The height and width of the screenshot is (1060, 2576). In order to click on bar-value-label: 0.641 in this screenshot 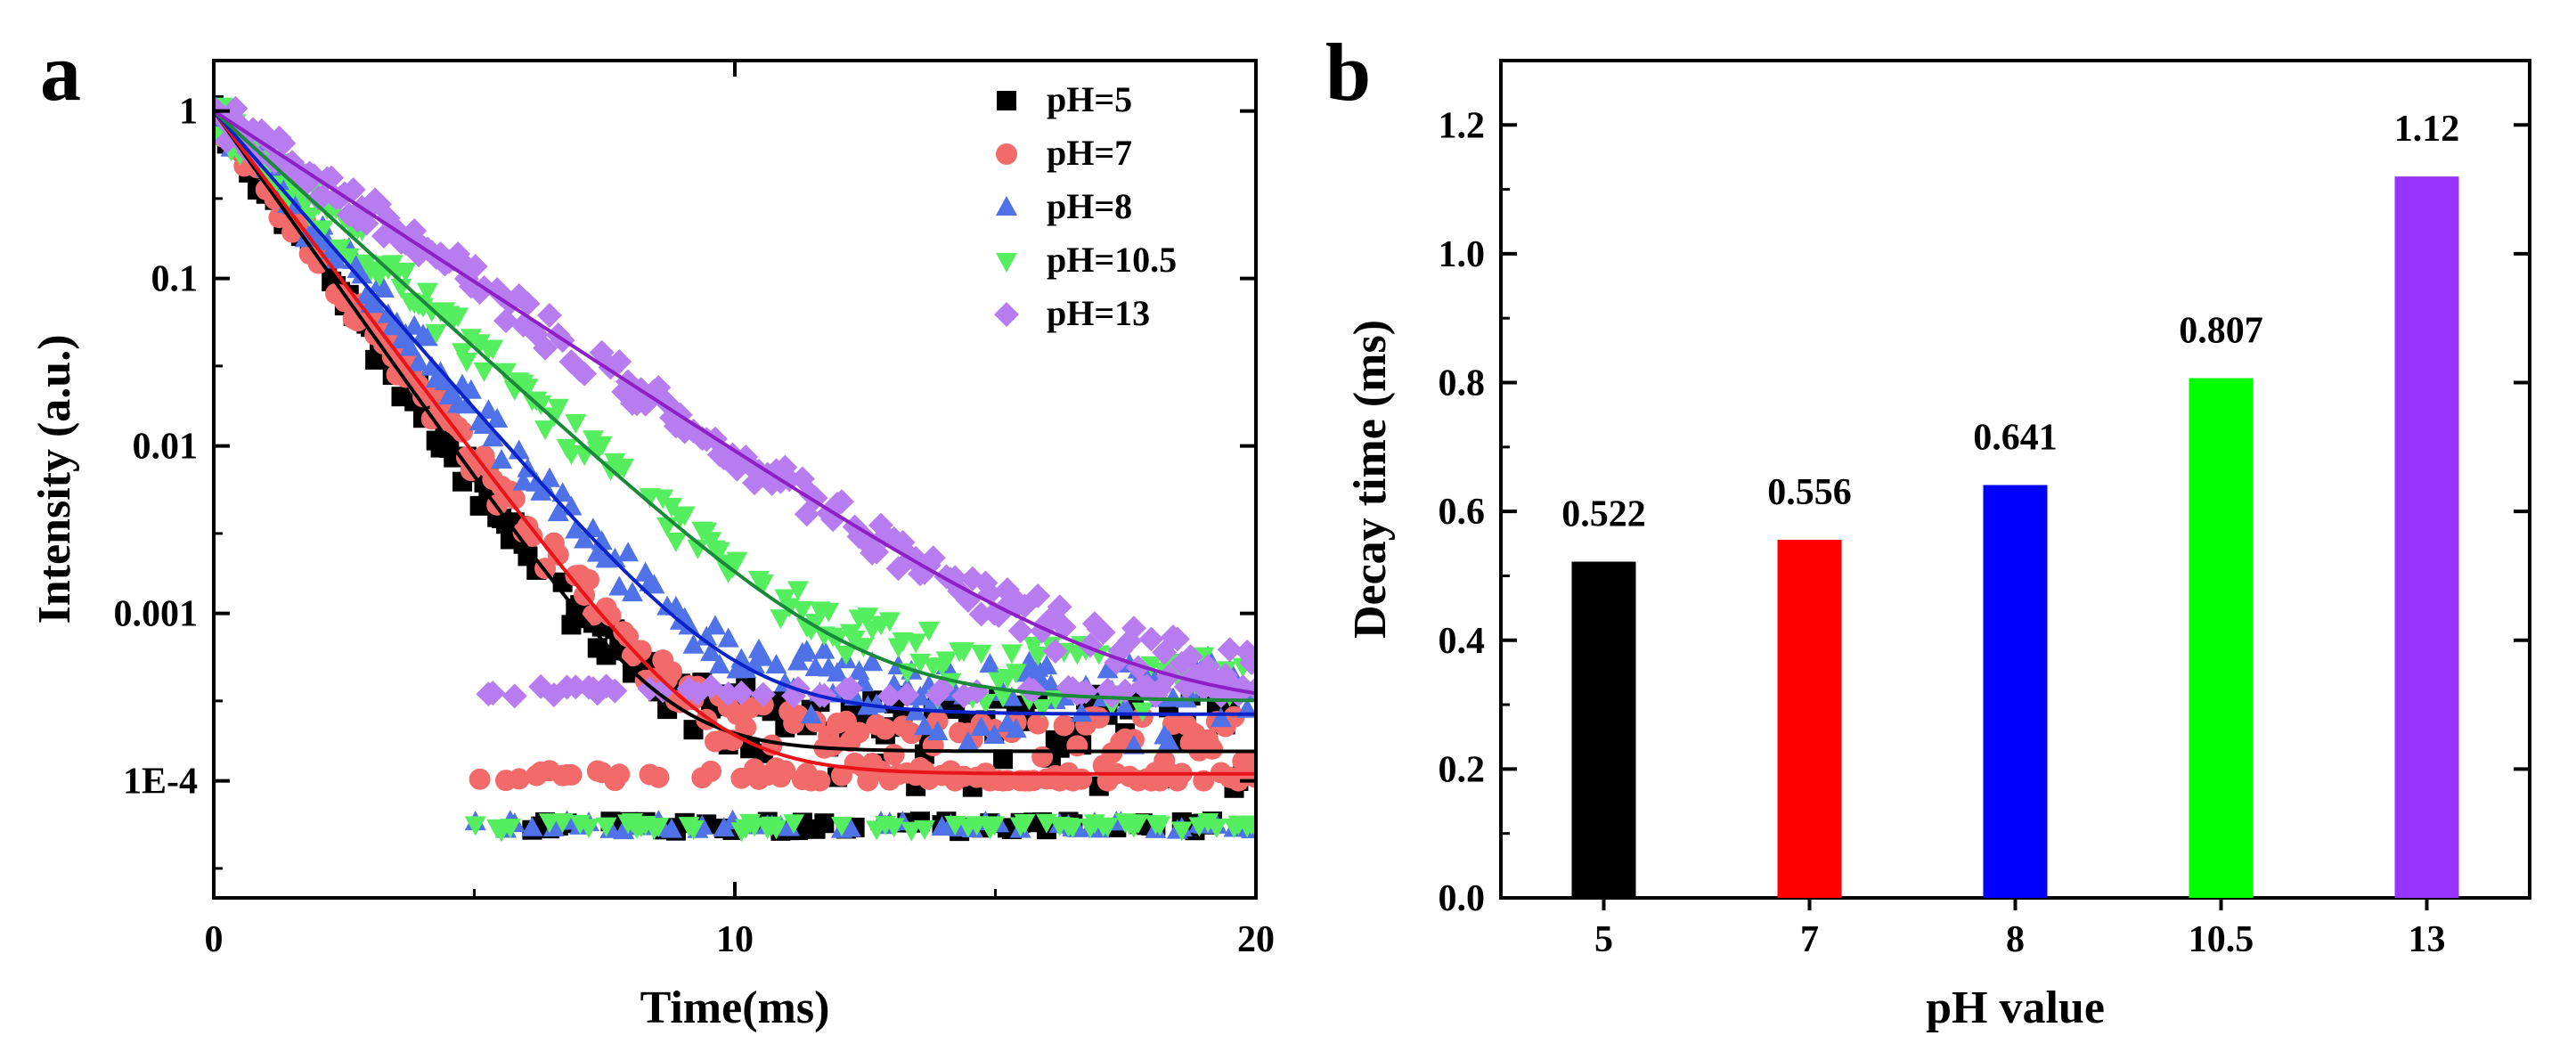, I will do `click(2015, 439)`.